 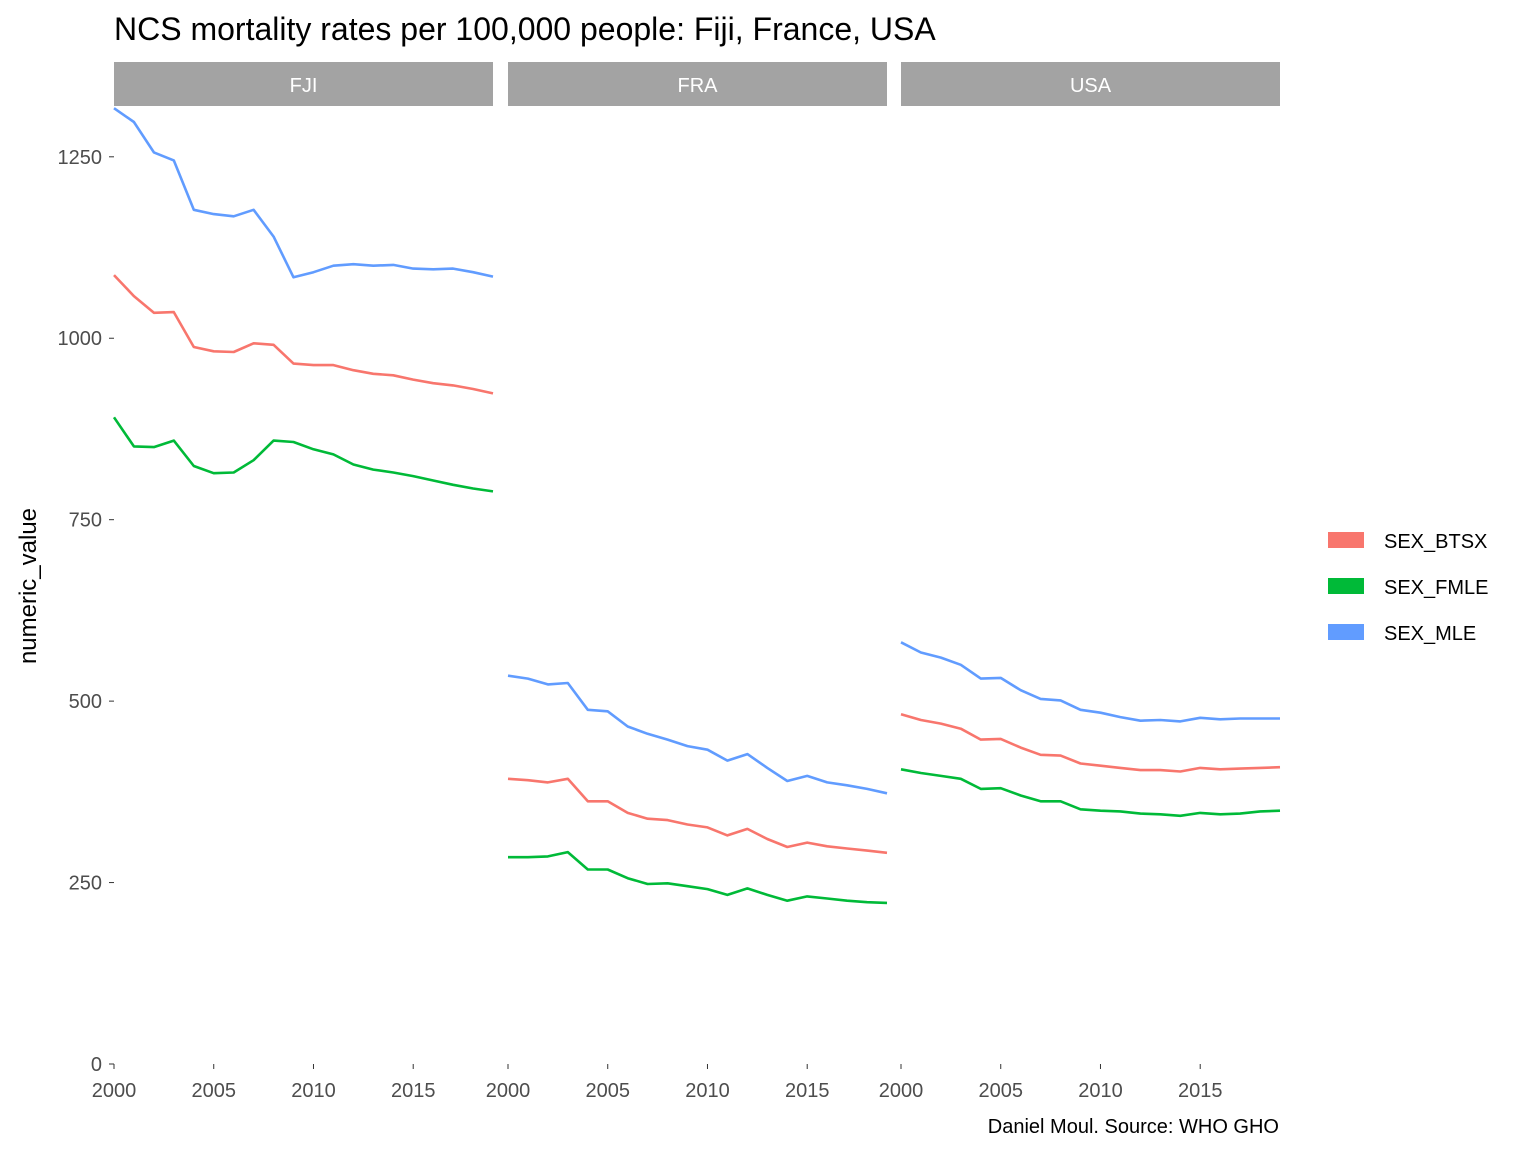 I want to click on legend-item-sex-mle: SEX_MLE, so click(x=1402, y=634).